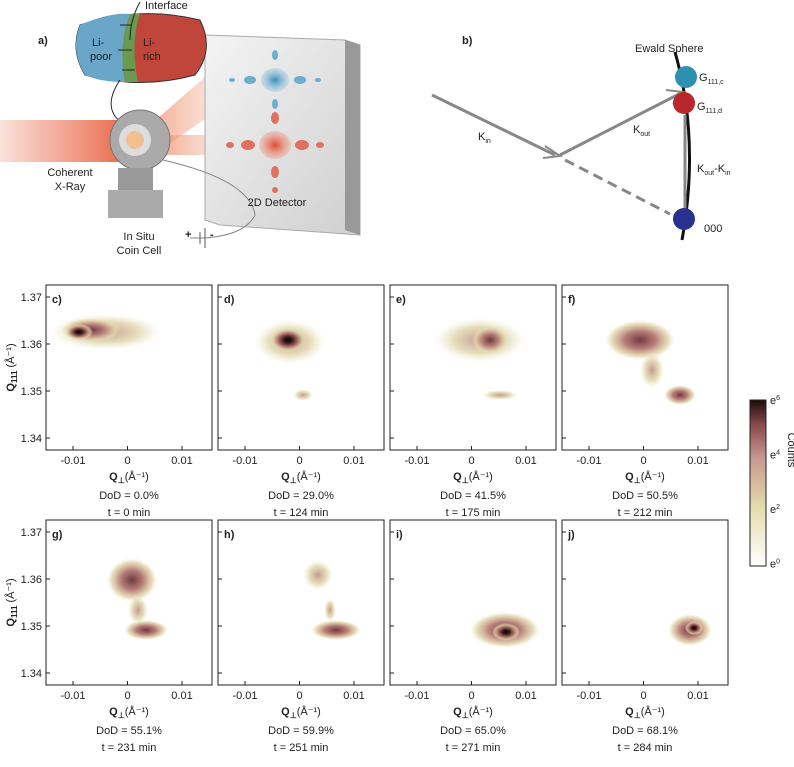 This screenshot has width=794, height=767. Describe the element at coordinates (571, 535) in the screenshot. I see `panel-label: j)` at that location.